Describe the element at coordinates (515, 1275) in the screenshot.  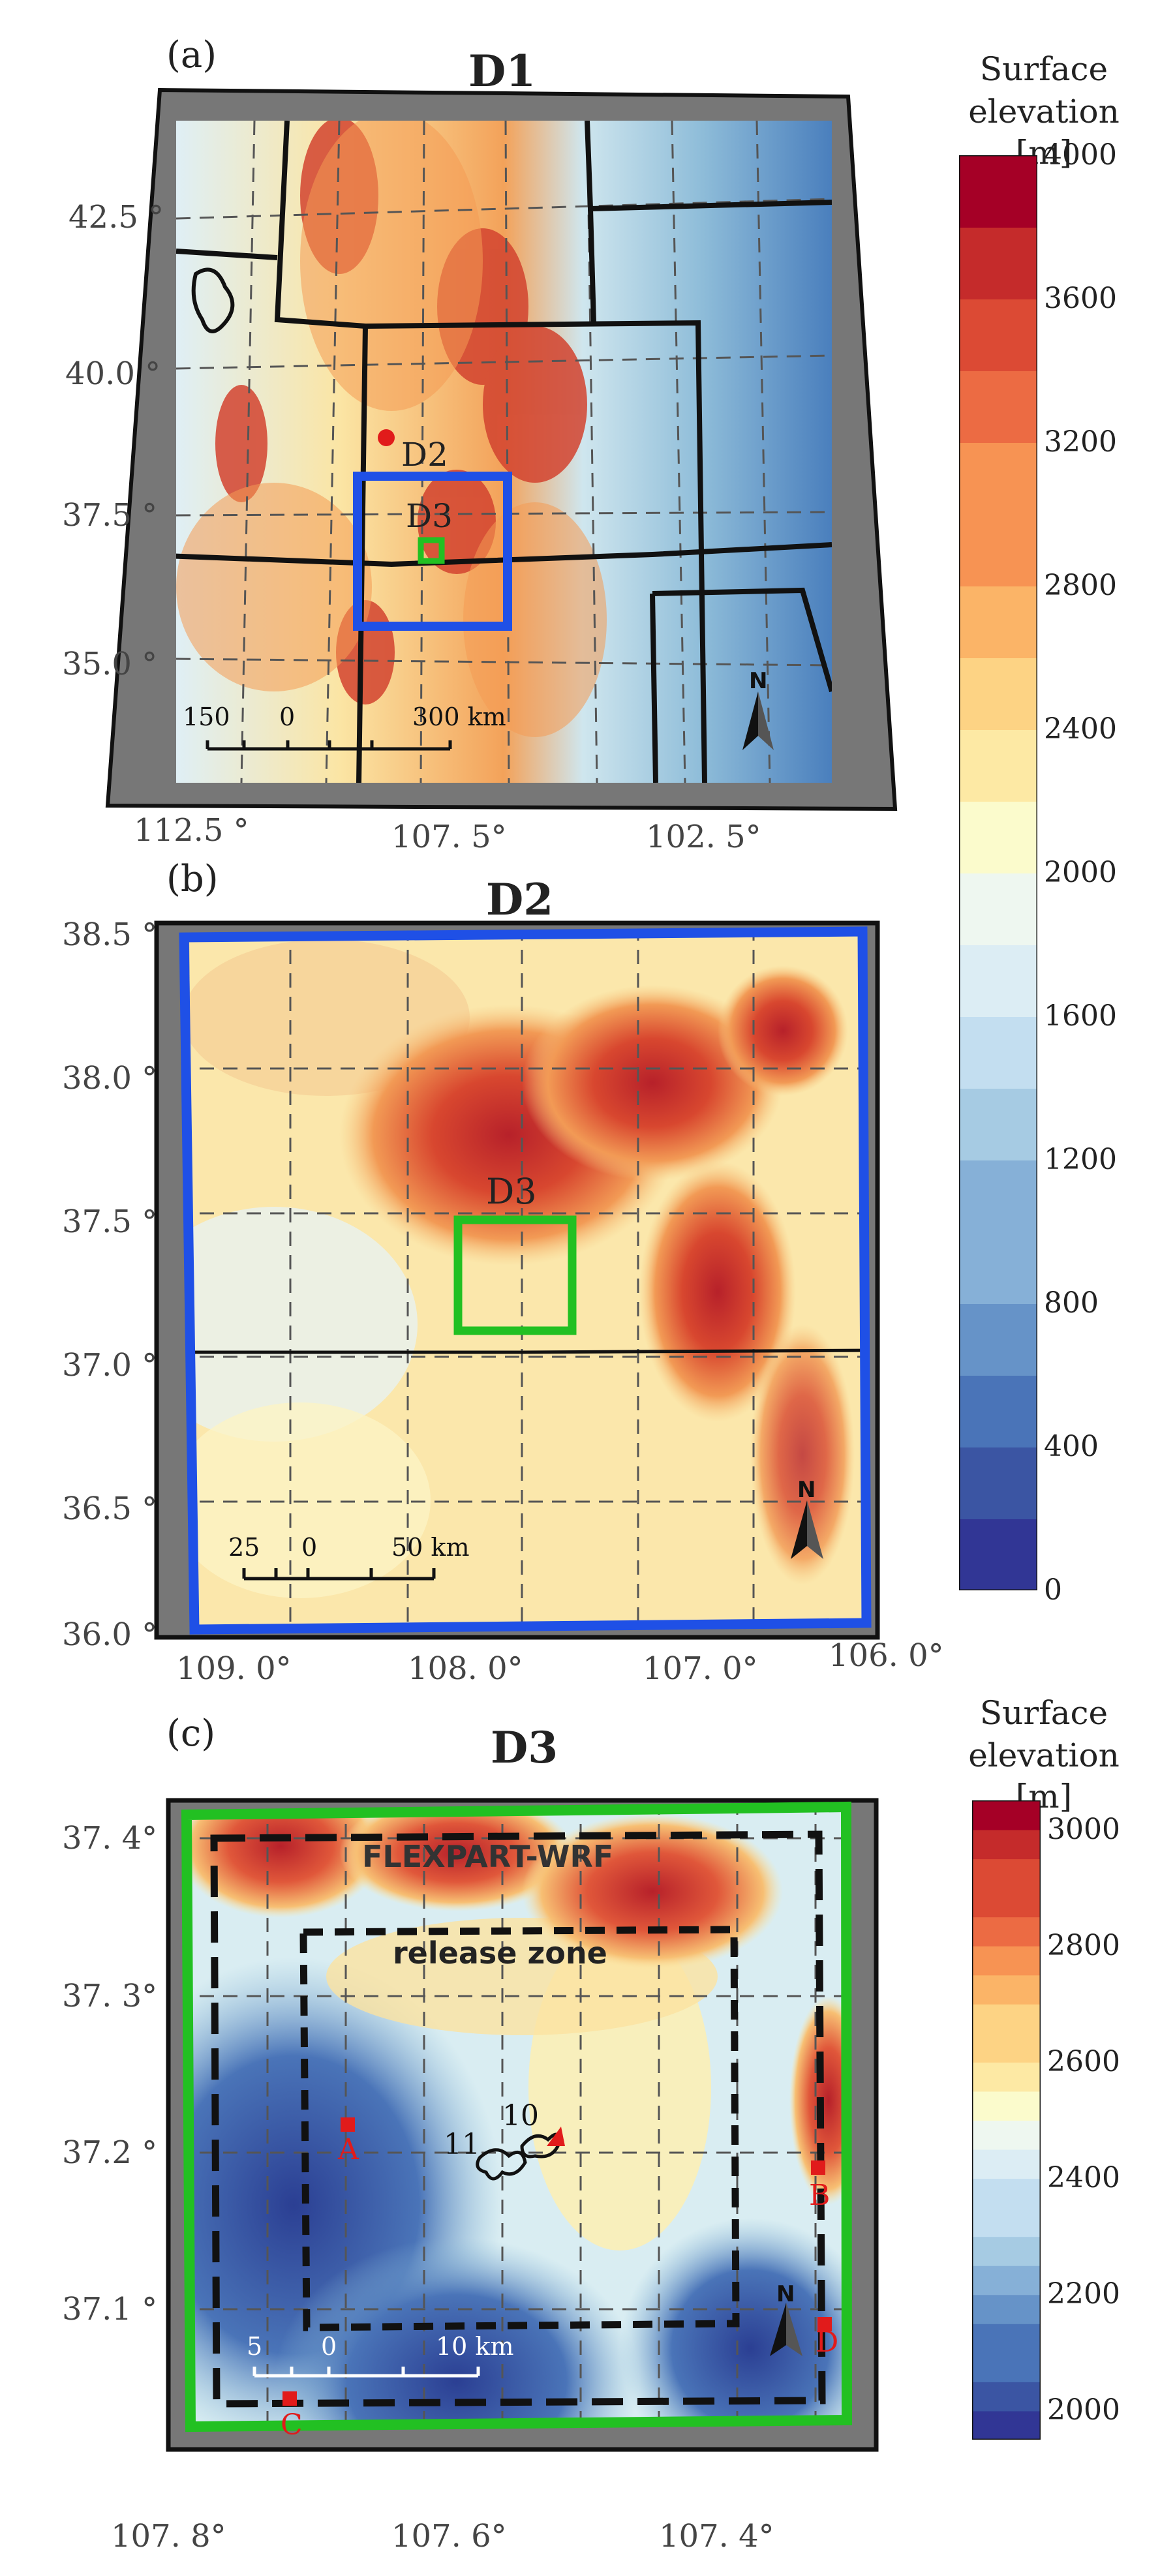
I see `panel-b-d3-box` at that location.